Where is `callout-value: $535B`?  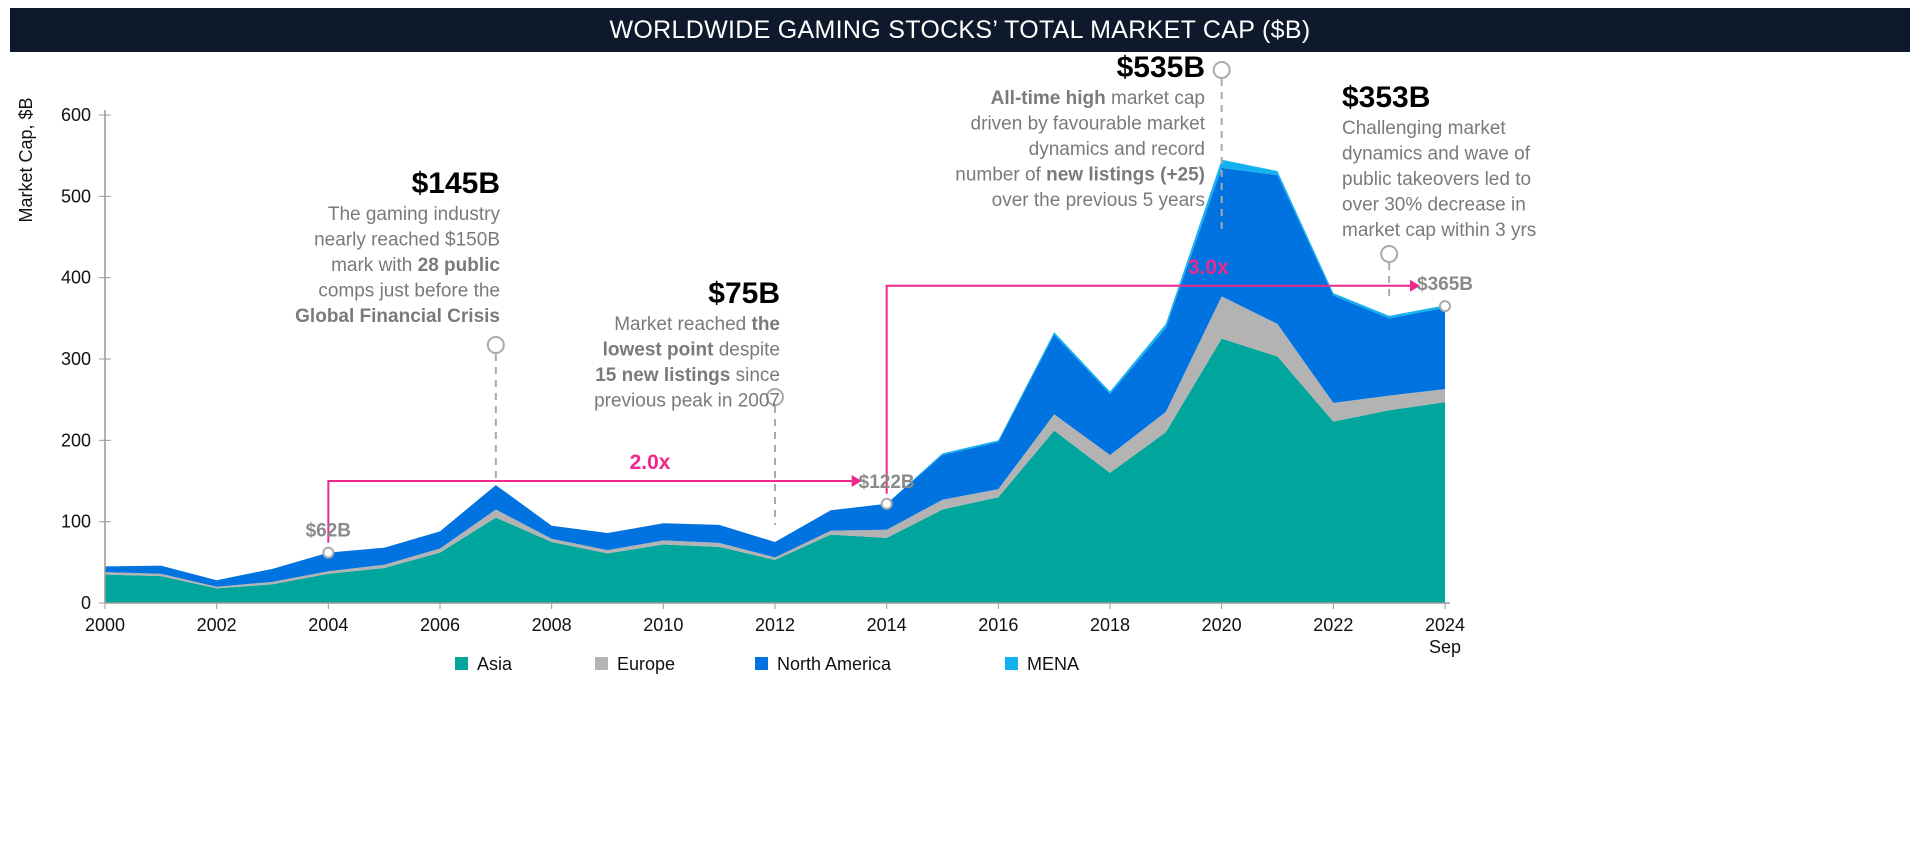 callout-value: $535B is located at coordinates (1161, 67).